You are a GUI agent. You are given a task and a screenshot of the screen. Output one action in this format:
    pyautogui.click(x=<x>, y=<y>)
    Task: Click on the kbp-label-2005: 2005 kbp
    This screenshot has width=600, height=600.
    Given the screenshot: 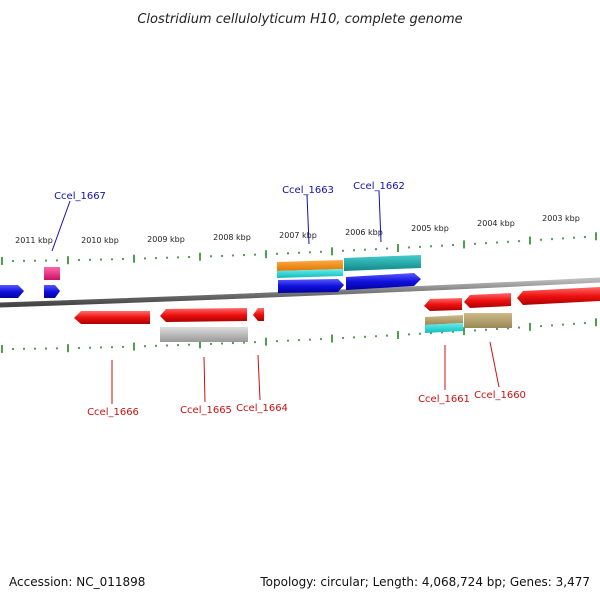 What is the action you would take?
    pyautogui.click(x=430, y=228)
    